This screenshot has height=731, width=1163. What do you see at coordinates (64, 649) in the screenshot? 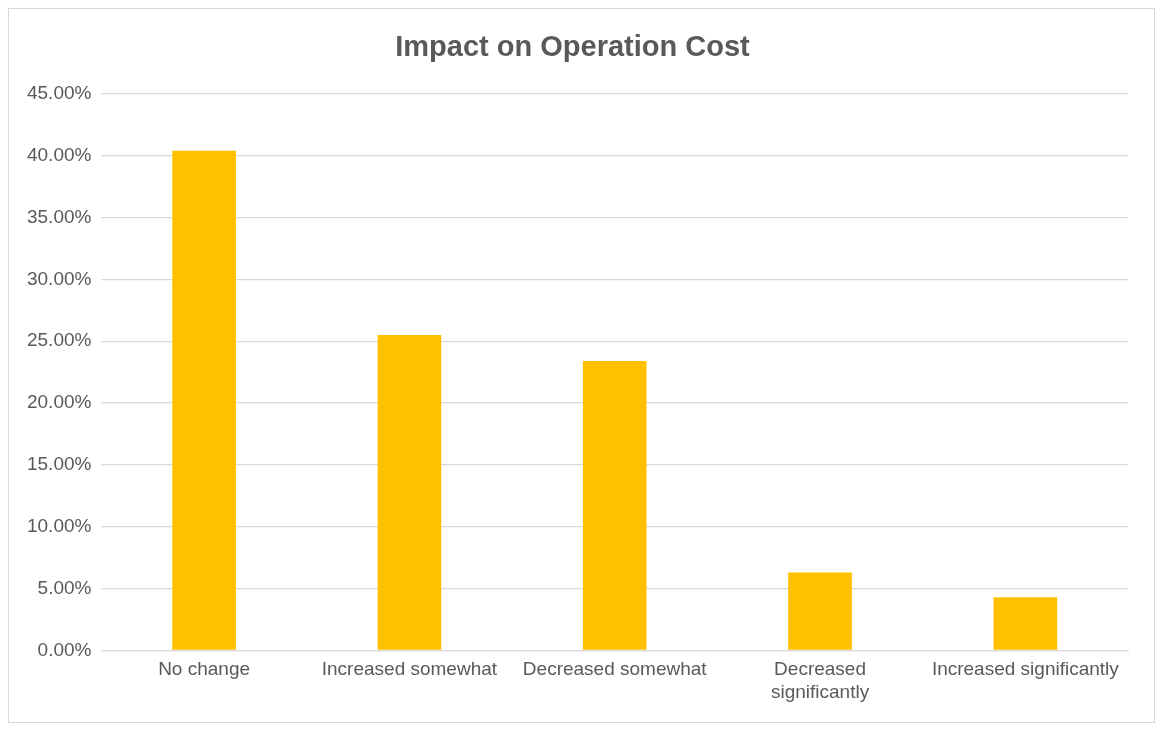
I see `y-tick-label: 0.00%` at bounding box center [64, 649].